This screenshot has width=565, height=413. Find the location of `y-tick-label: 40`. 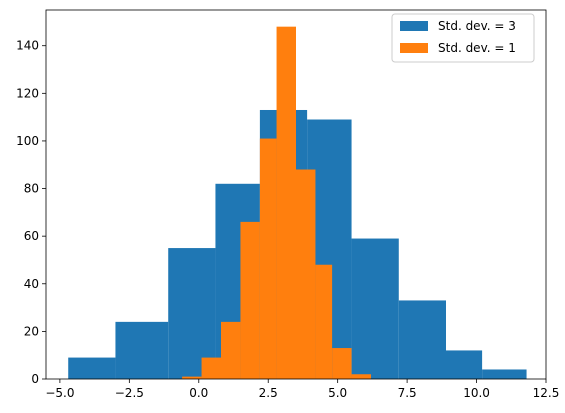

y-tick-label: 40 is located at coordinates (31, 284).